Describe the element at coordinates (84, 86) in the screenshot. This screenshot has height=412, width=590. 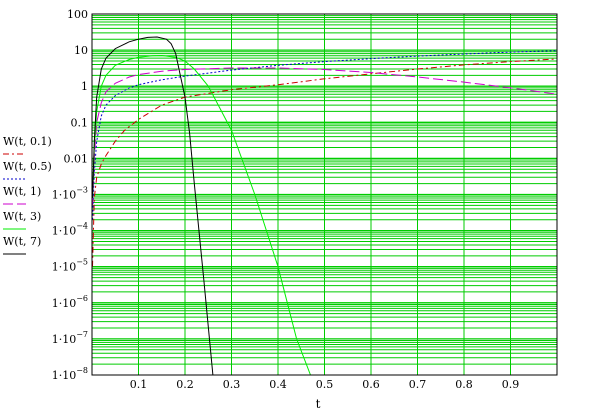
I see `y-tick-label: 1` at that location.